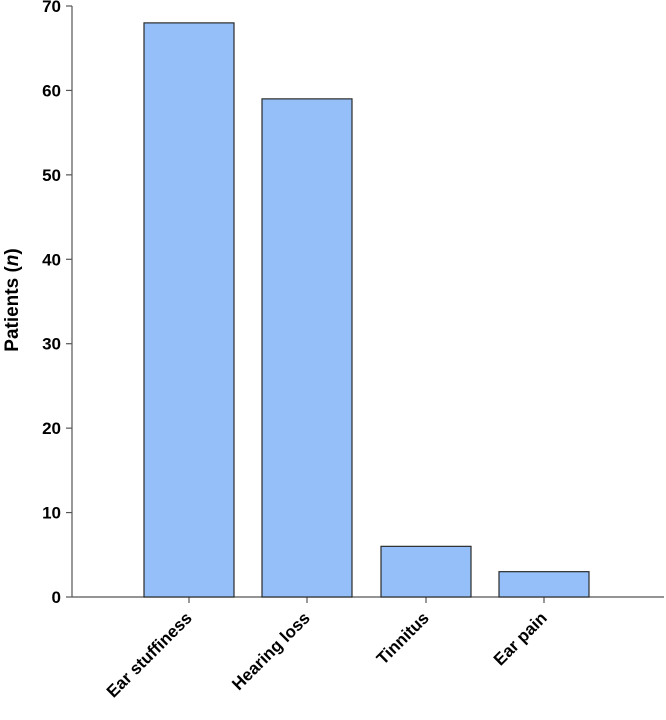 This screenshot has width=666, height=720. What do you see at coordinates (51, 259) in the screenshot?
I see `y-tick-label: 40` at bounding box center [51, 259].